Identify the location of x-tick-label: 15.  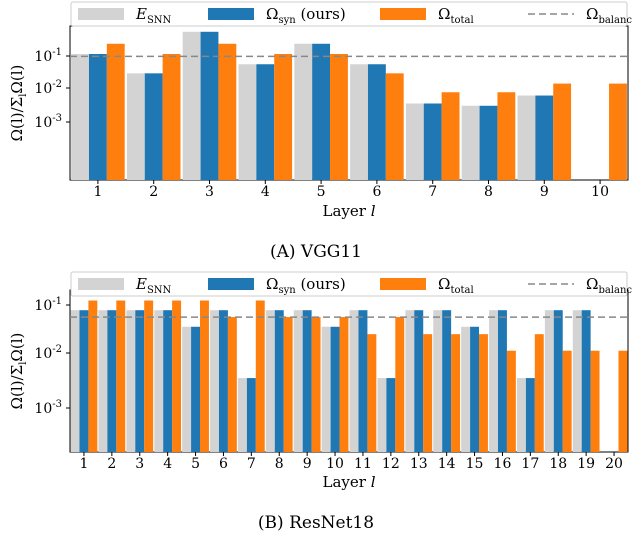
(475, 464).